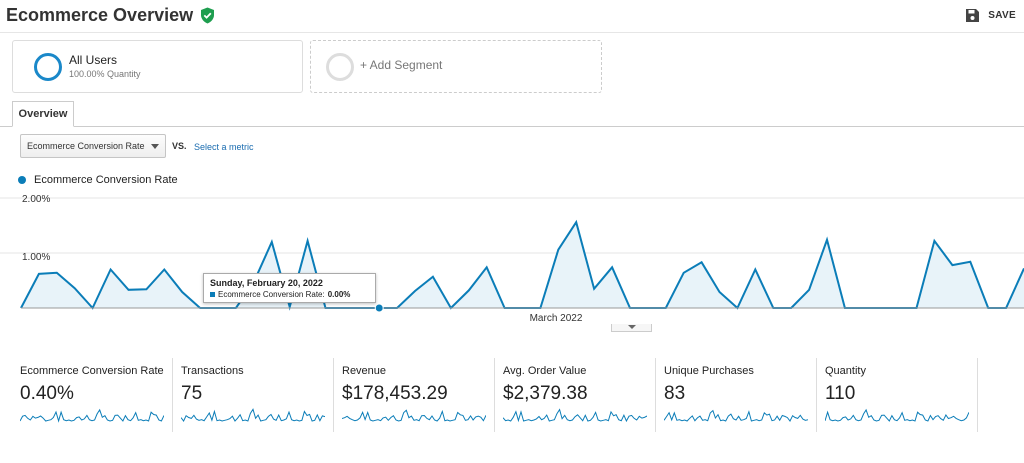 This screenshot has height=463, width=1024. What do you see at coordinates (364, 371) in the screenshot?
I see `scorecard-label: Revenue` at bounding box center [364, 371].